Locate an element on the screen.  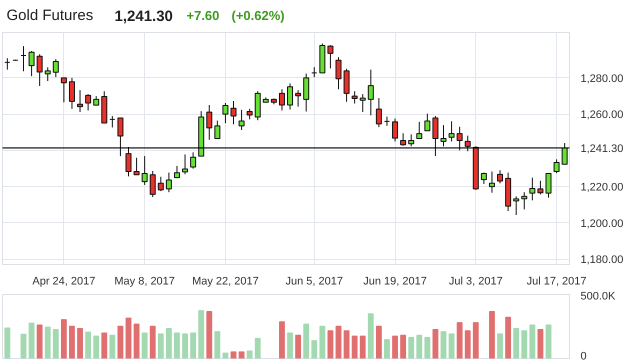
y-tick-label: 1,260.00 is located at coordinates (602, 115).